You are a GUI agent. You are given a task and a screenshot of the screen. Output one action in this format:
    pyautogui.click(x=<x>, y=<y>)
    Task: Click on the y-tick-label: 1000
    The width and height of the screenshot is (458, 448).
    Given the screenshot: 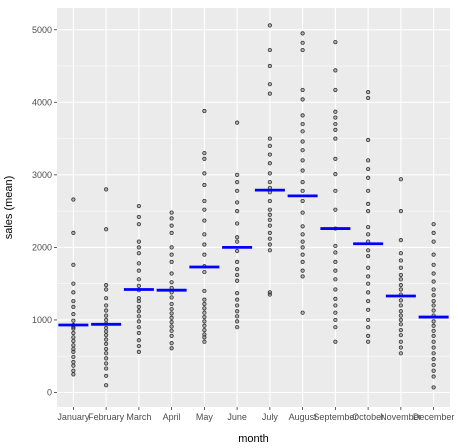 What is the action you would take?
    pyautogui.click(x=42, y=320)
    